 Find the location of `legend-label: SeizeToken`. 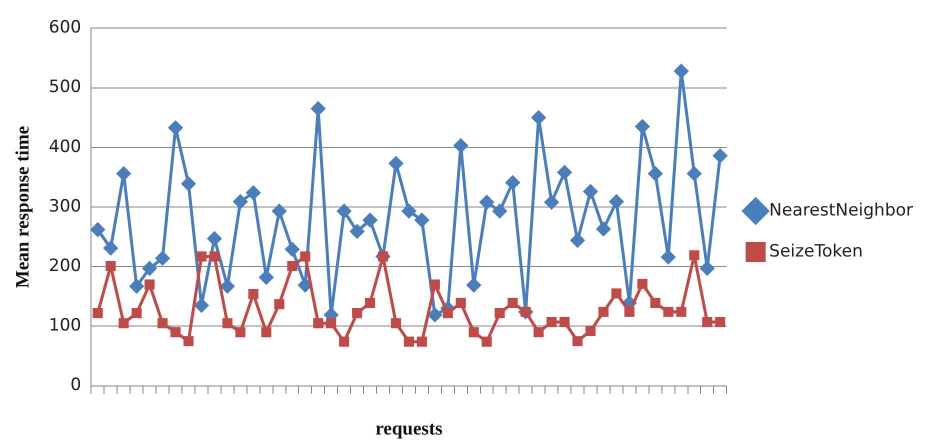

legend-label: SeizeToken is located at coordinates (816, 251).